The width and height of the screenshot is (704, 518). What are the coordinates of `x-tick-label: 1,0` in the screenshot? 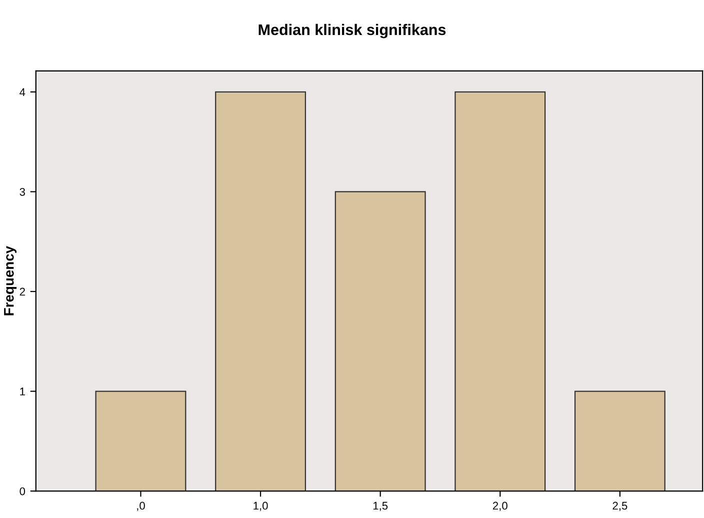 It's located at (261, 506).